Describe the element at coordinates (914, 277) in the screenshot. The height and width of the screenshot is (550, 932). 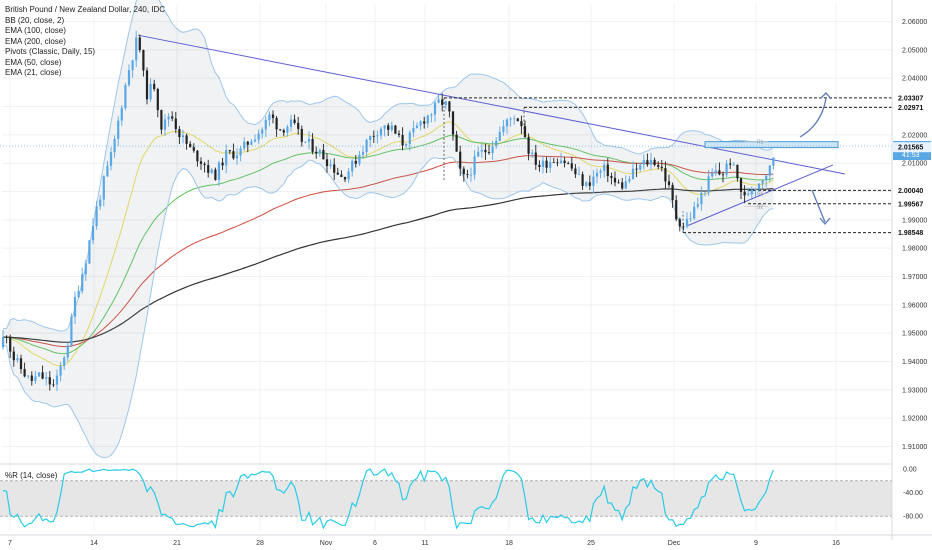
I see `price-tick: 1.97000` at that location.